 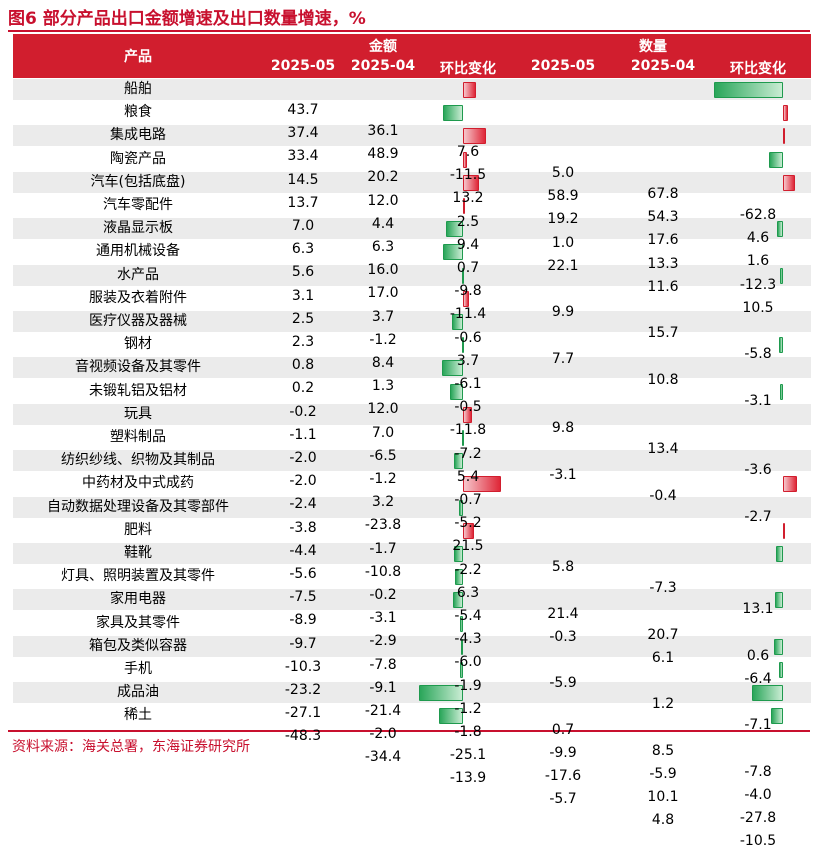 What do you see at coordinates (138, 622) in the screenshot?
I see `cell-product: 家具及其零件` at bounding box center [138, 622].